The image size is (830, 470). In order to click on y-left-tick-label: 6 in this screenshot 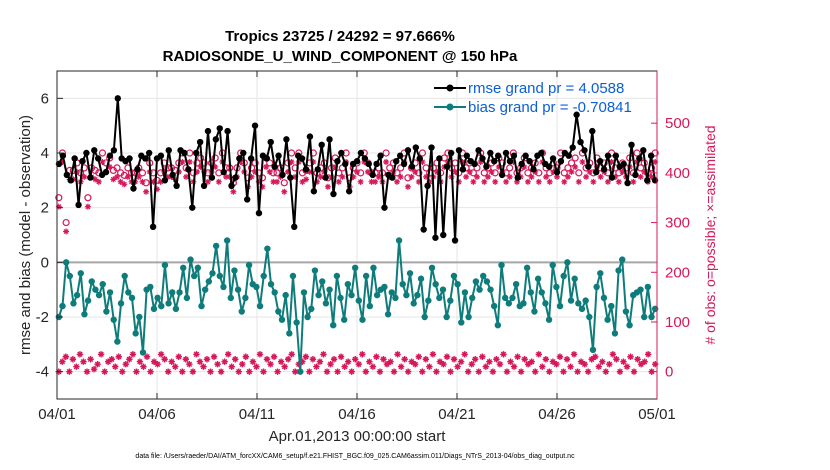, I will do `click(45, 98)`.